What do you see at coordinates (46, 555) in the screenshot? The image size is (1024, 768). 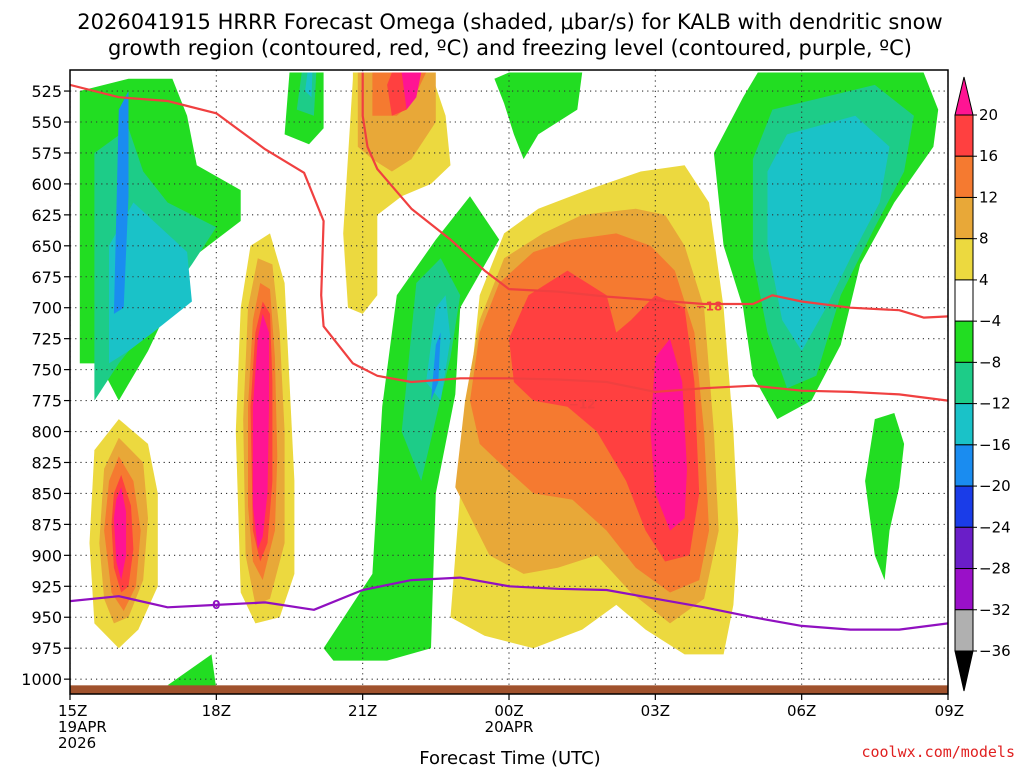 I see `y-tick-label-900: 900` at bounding box center [46, 555].